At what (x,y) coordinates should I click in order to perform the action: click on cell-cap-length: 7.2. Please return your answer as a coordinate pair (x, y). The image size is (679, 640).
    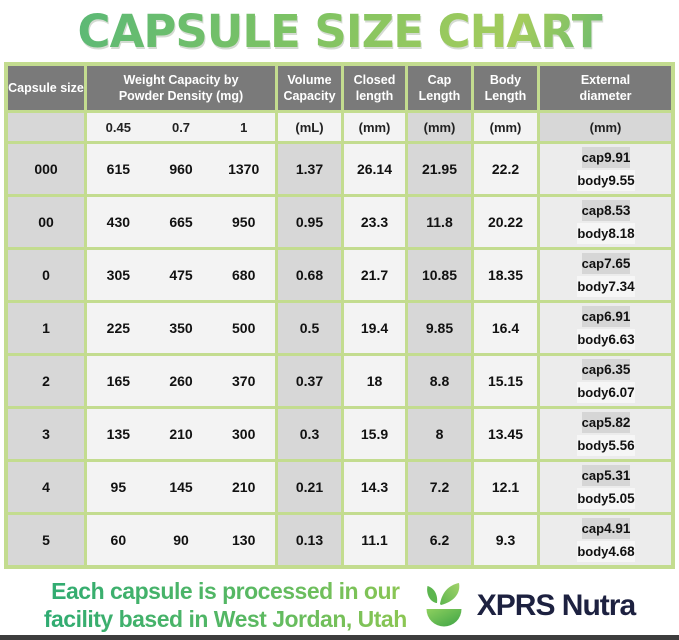
    Looking at the image, I should click on (439, 487).